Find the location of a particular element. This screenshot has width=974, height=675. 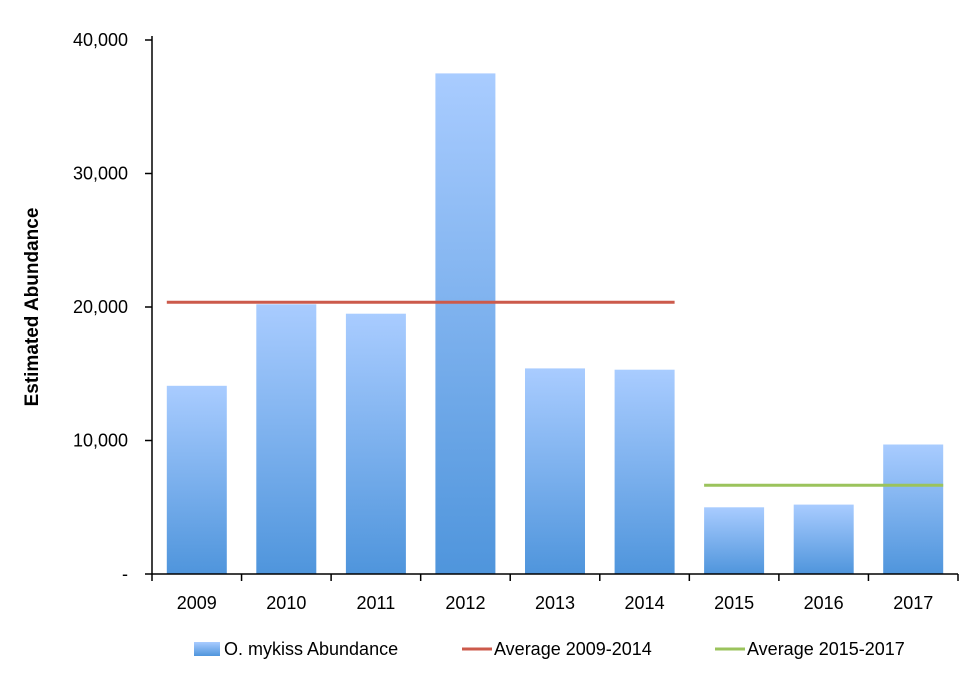

x-tick-label-2013: 2013 is located at coordinates (555, 603).